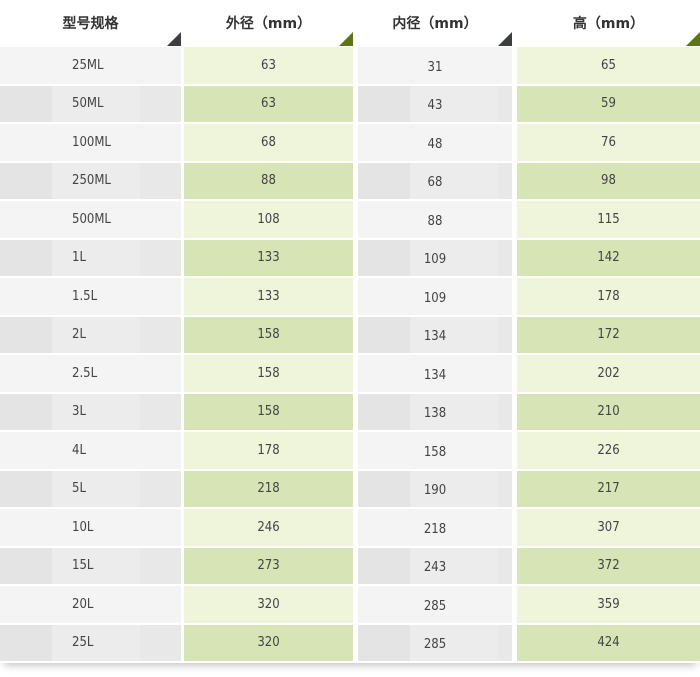  I want to click on cell-text: 250ML, so click(91, 181).